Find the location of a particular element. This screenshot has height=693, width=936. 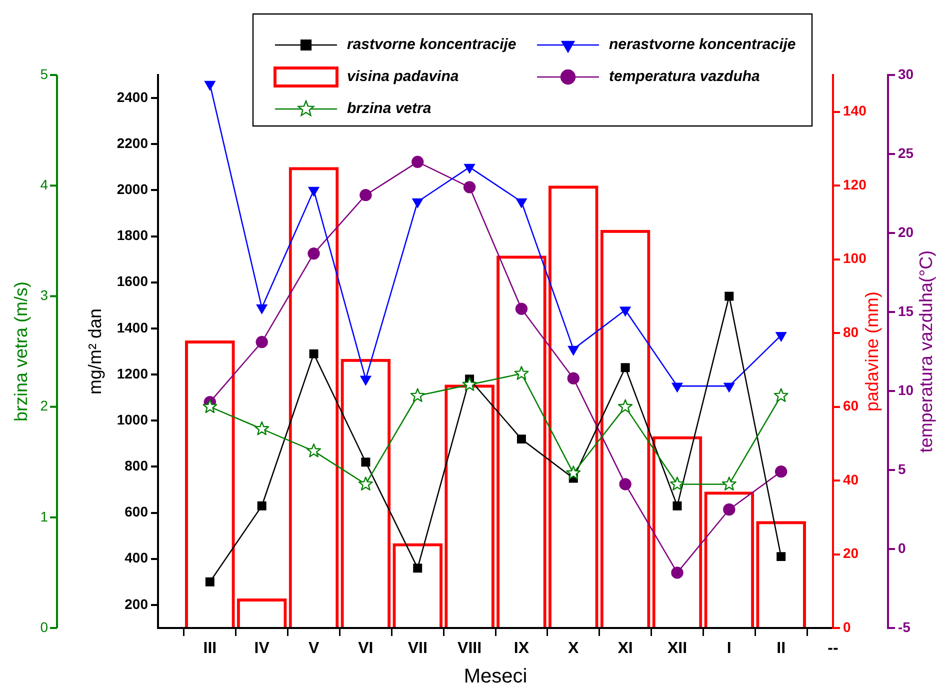

y2-tick-label: 20 is located at coordinates (851, 553).